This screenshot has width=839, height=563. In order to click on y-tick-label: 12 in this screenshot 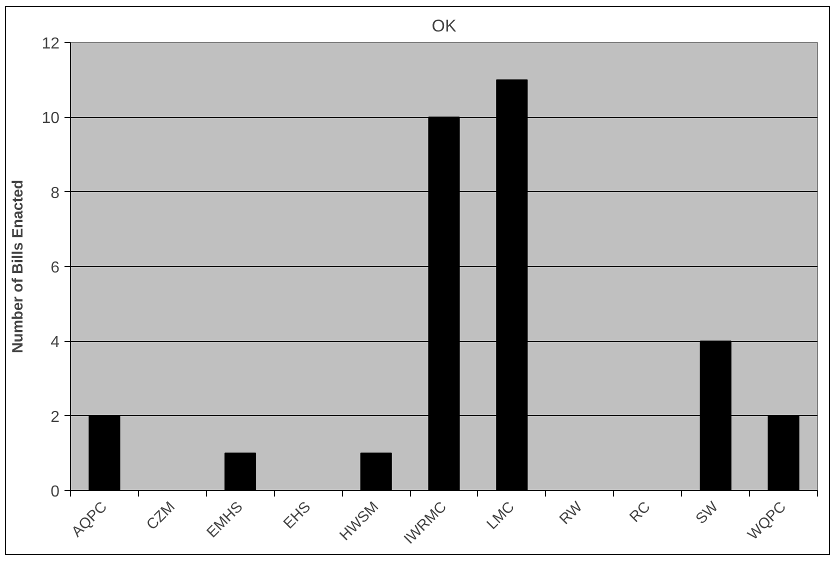, I will do `click(51, 44)`.